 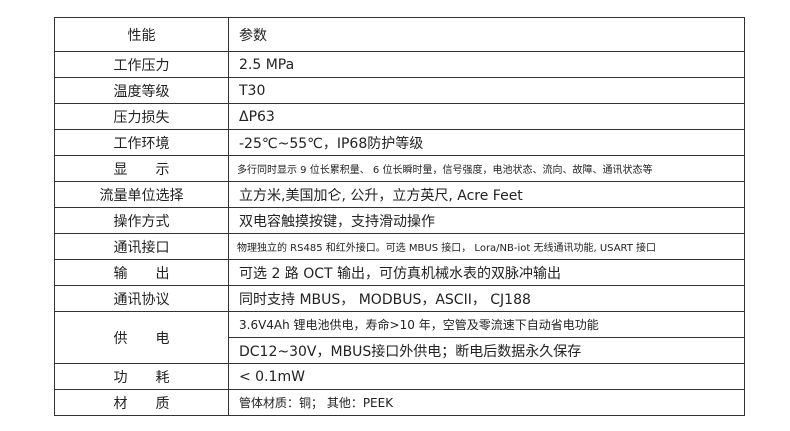 I want to click on header-value: 参数, so click(x=486, y=34).